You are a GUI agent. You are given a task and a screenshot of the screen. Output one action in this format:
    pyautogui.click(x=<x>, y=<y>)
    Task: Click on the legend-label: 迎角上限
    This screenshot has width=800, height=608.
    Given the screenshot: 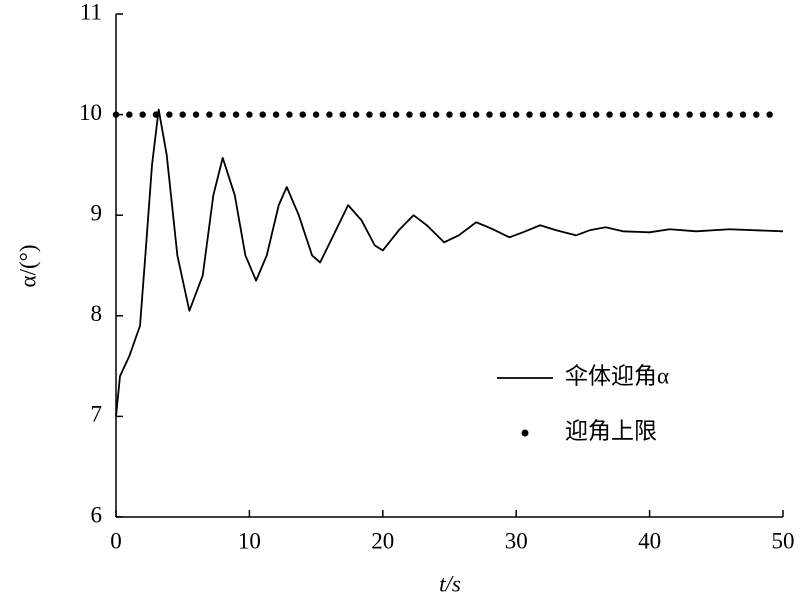 What is the action you would take?
    pyautogui.click(x=611, y=430)
    